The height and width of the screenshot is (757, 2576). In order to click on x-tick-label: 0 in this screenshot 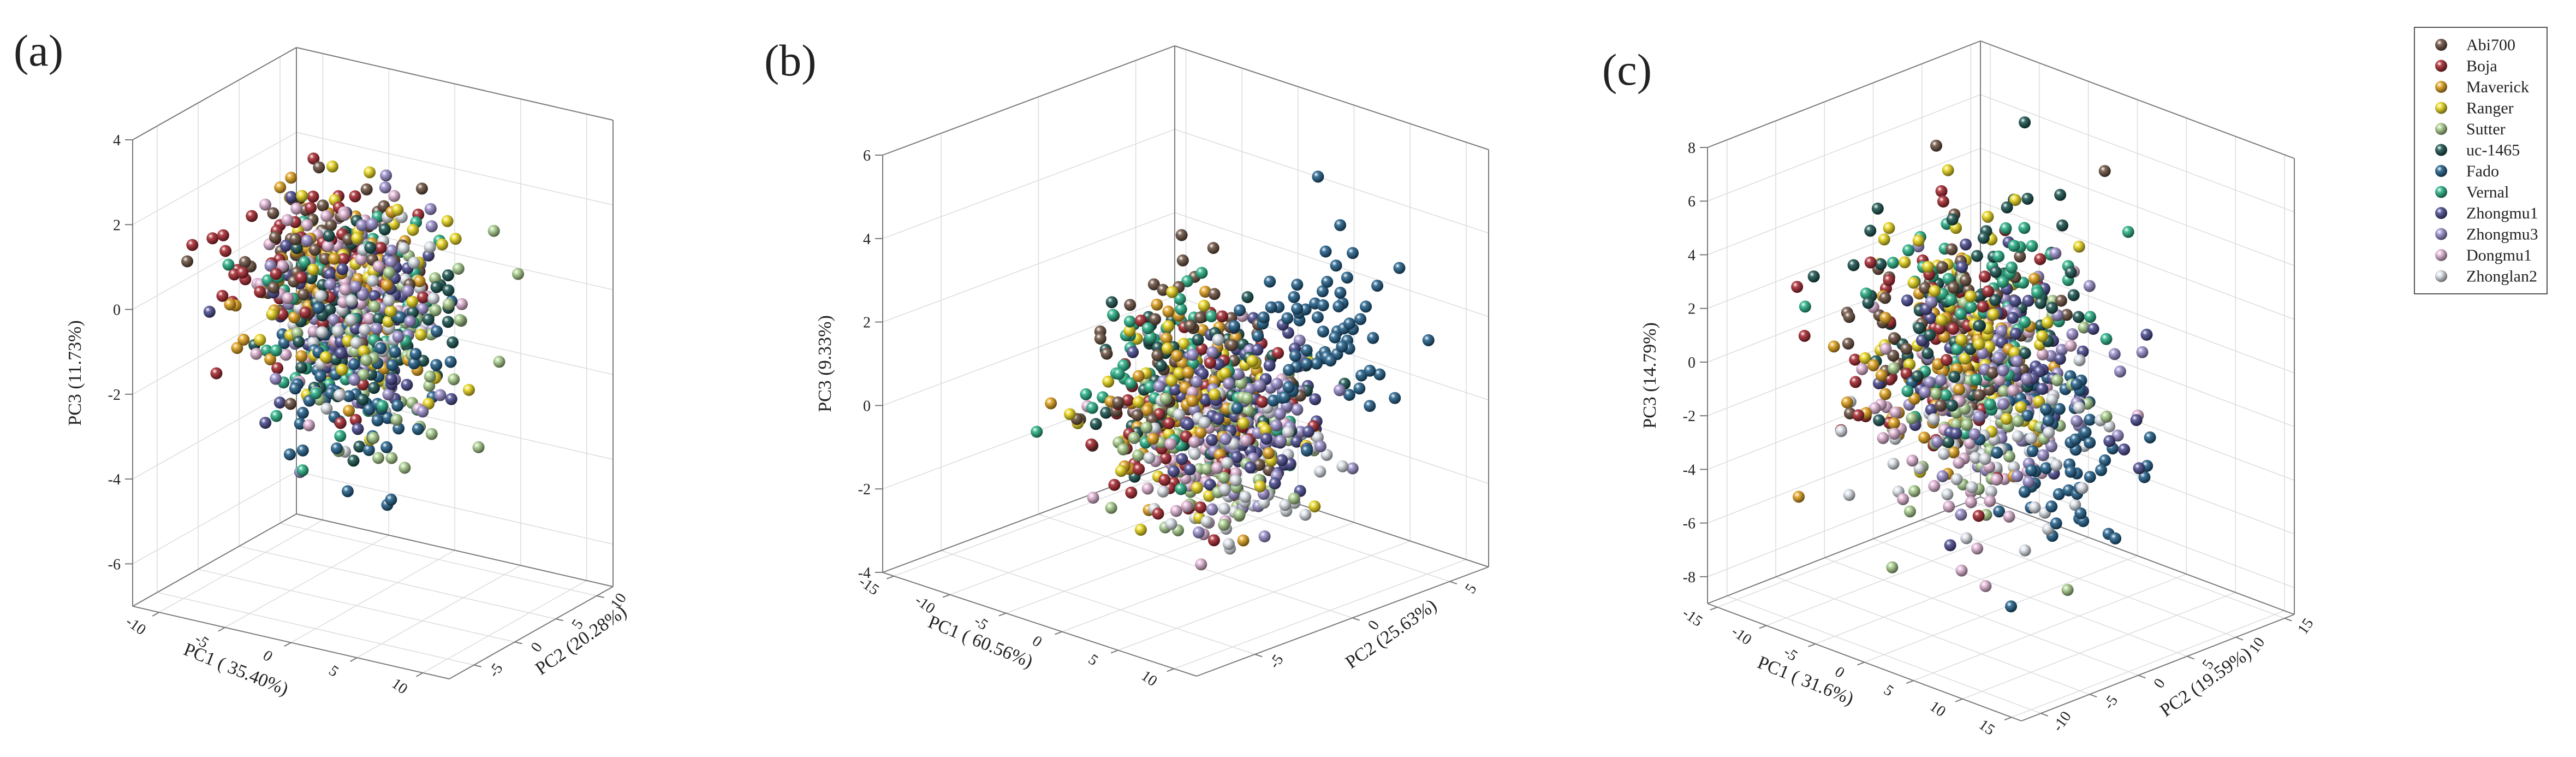, I will do `click(1037, 641)`.